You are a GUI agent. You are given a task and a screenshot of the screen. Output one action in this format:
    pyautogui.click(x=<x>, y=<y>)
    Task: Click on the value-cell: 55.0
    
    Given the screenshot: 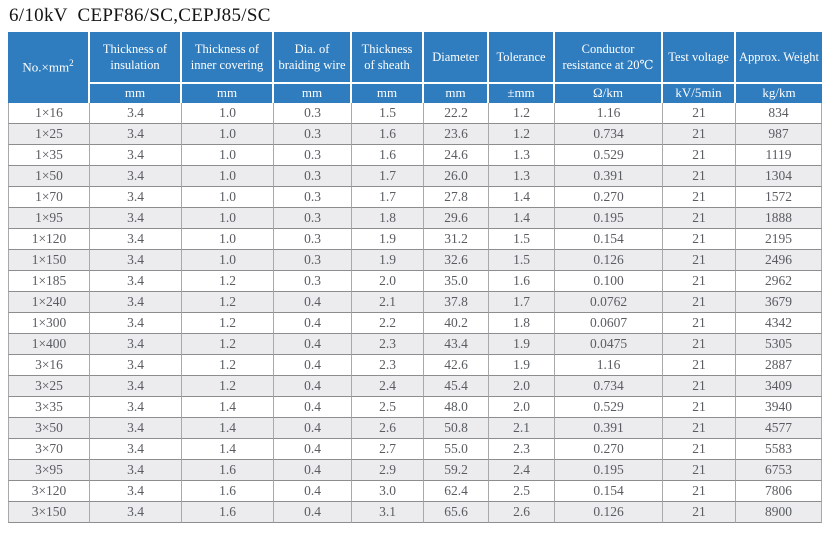 What is the action you would take?
    pyautogui.click(x=456, y=449)
    